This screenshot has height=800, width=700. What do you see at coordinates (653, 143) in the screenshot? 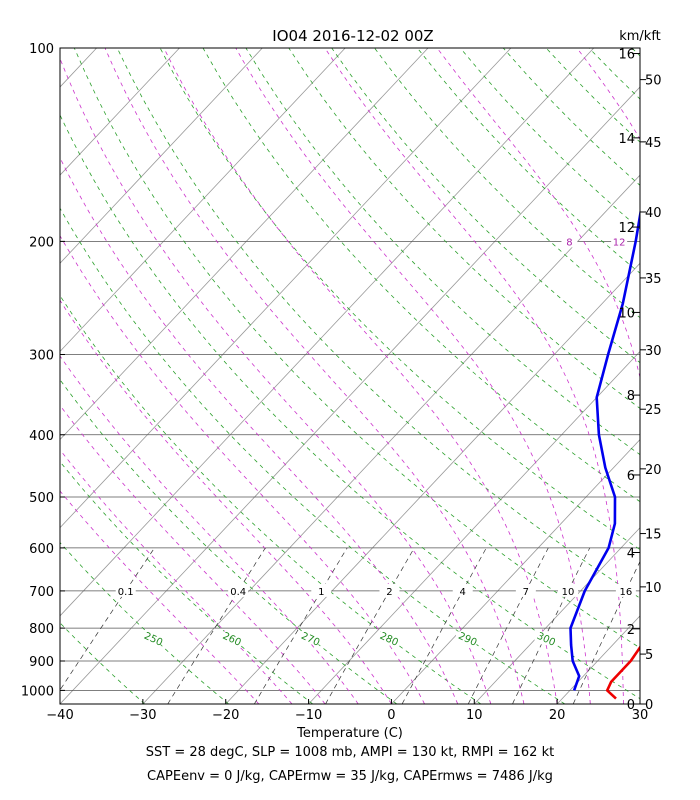
I see `kft-tick-label: 45` at bounding box center [653, 143].